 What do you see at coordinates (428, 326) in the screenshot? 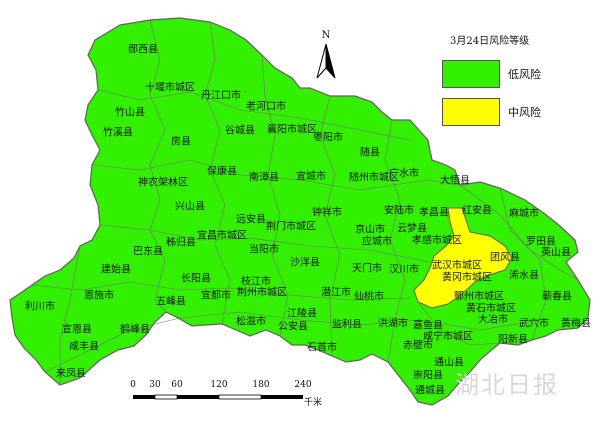
I see `county-label: 嘉鱼县` at bounding box center [428, 326].